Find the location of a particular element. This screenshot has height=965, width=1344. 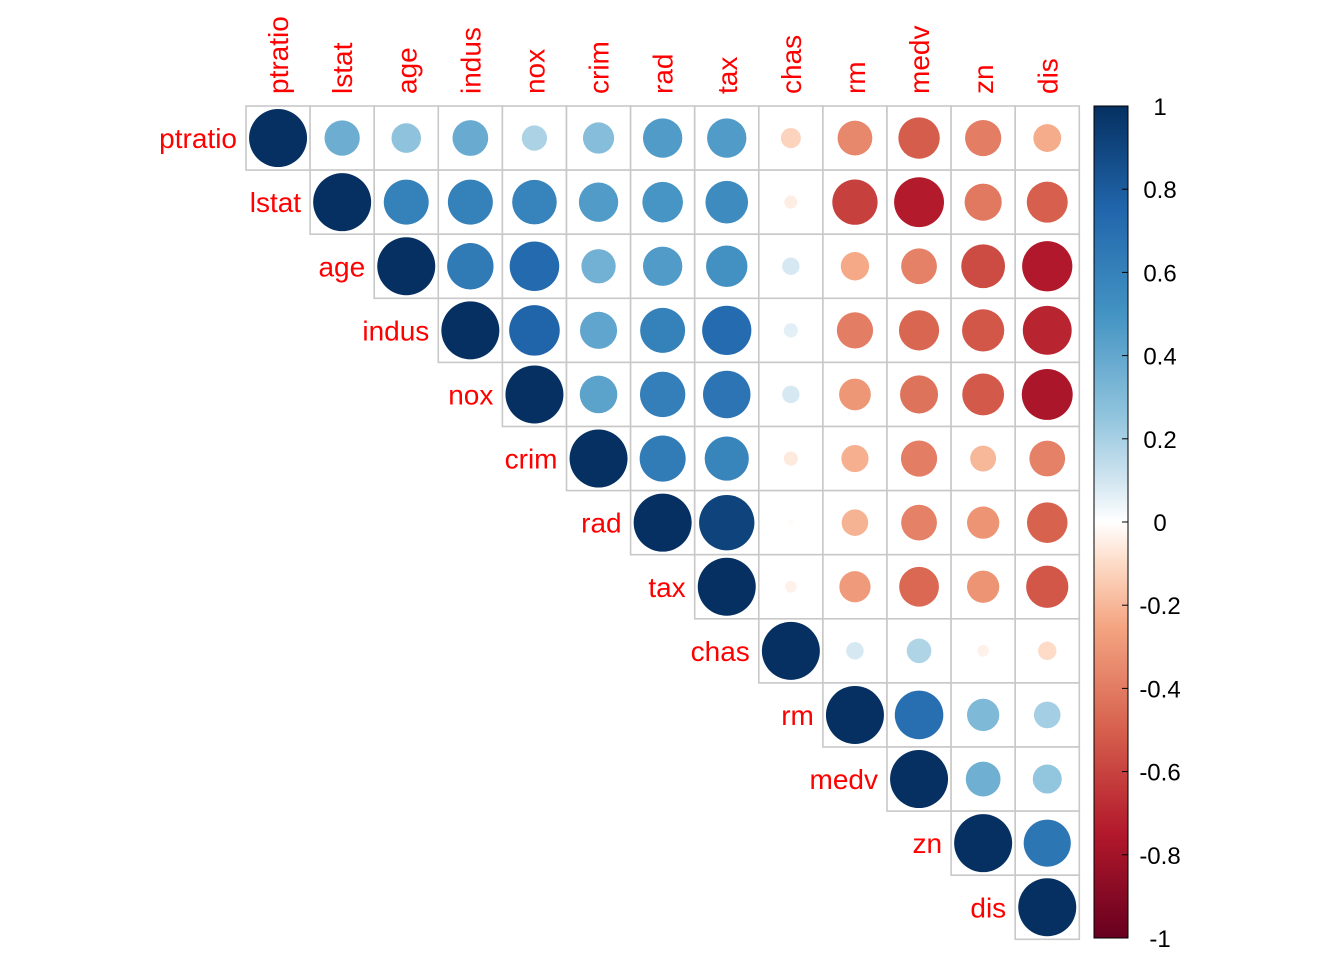

corr-circle-indus-indus is located at coordinates (470, 330).